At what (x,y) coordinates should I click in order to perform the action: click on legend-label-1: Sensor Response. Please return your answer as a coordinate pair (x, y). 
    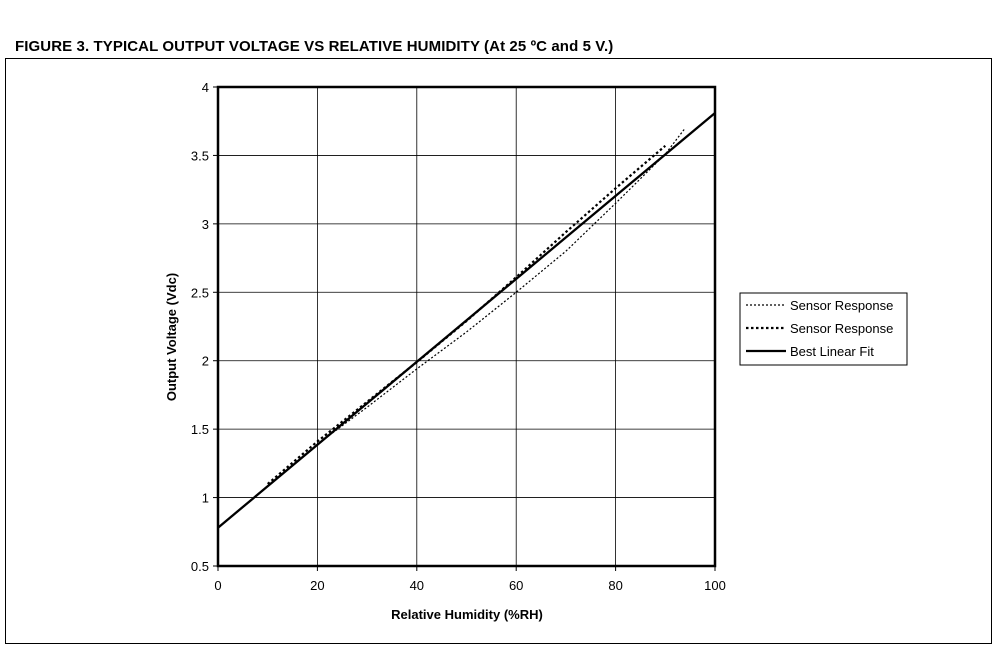
    Looking at the image, I should click on (841, 305).